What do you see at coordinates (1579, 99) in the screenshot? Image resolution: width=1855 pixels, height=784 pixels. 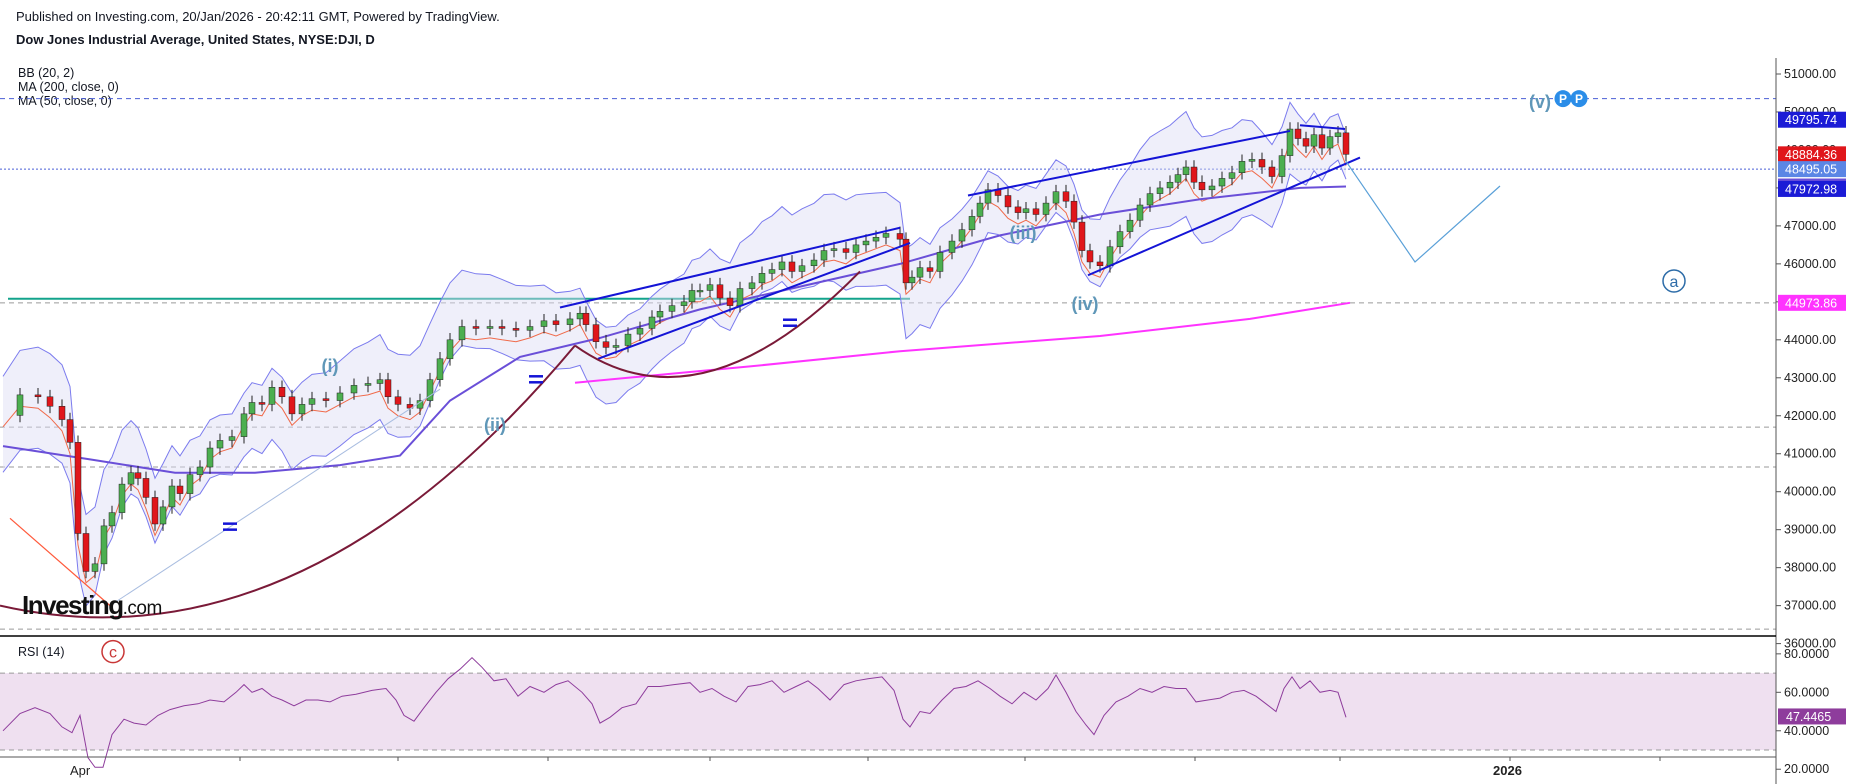 I see `pivot-marker-label: P` at bounding box center [1579, 99].